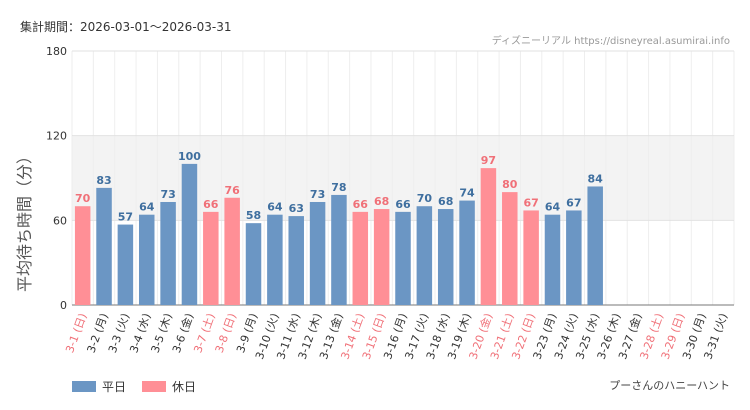  What do you see at coordinates (114, 387) in the screenshot?
I see `legend-weekday-label: 平日` at bounding box center [114, 387].